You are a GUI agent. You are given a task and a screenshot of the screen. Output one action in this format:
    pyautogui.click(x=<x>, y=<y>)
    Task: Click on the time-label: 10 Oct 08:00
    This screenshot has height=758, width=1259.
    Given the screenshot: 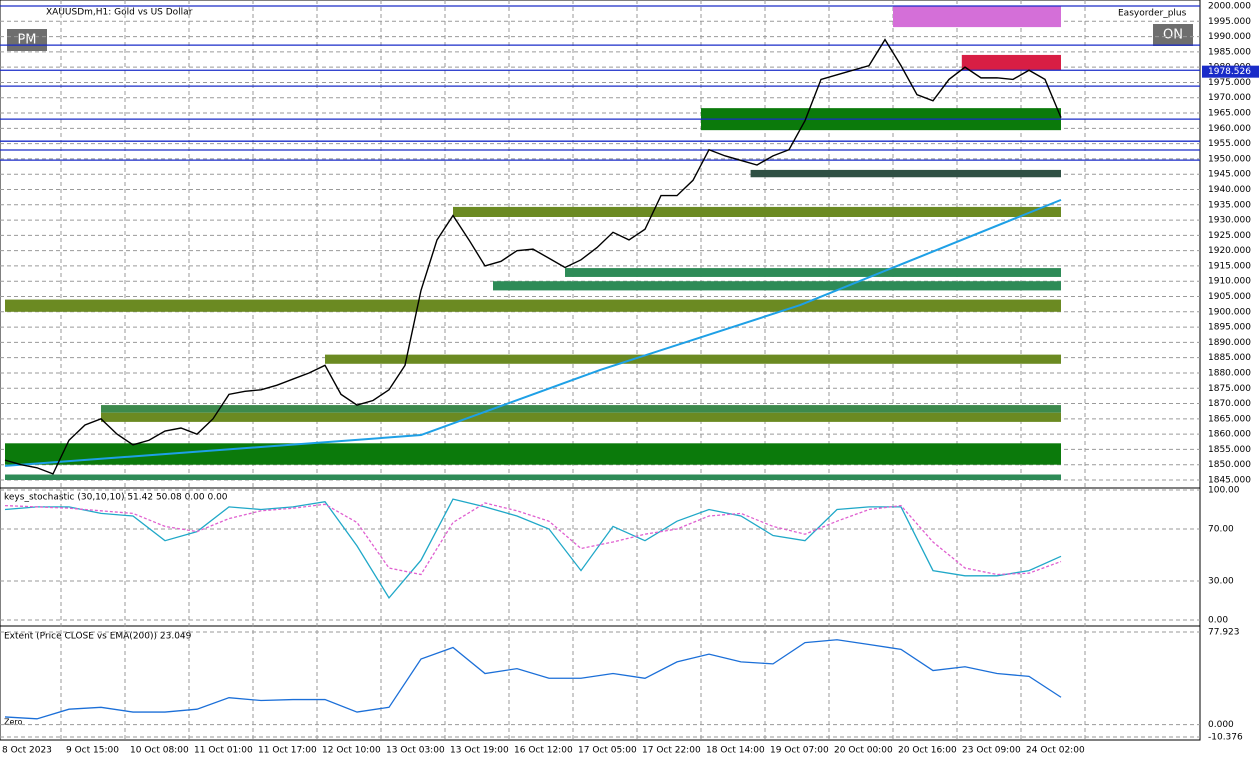 What is the action you would take?
    pyautogui.click(x=159, y=751)
    